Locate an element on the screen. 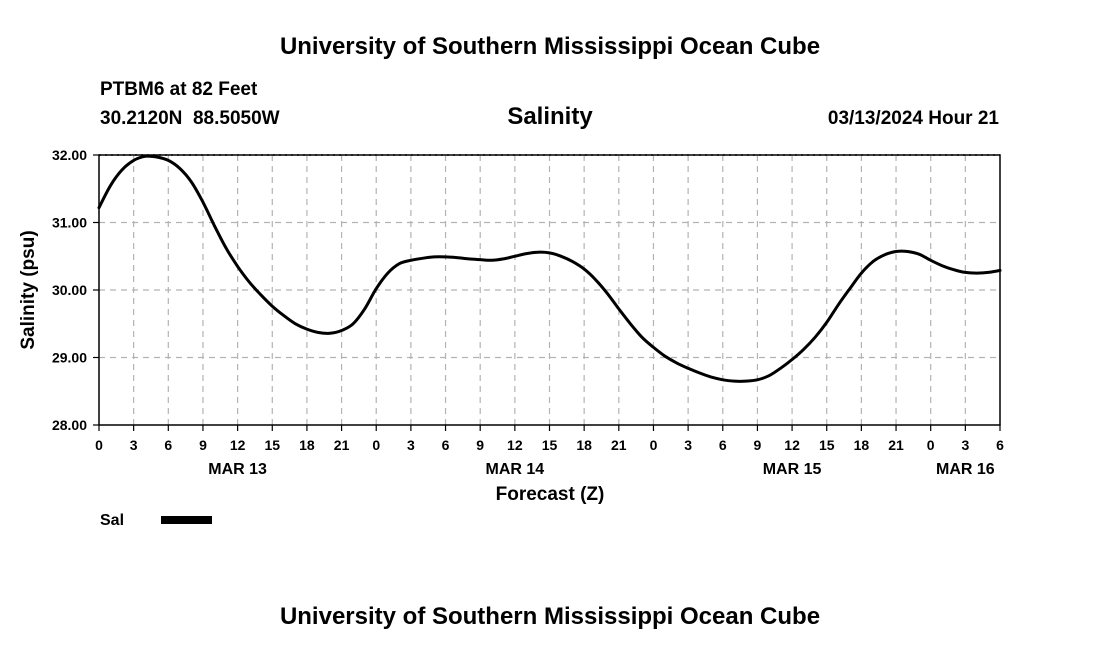 Image resolution: width=1100 pixels, height=650 pixels. day-label: MAR 15 is located at coordinates (792, 469).